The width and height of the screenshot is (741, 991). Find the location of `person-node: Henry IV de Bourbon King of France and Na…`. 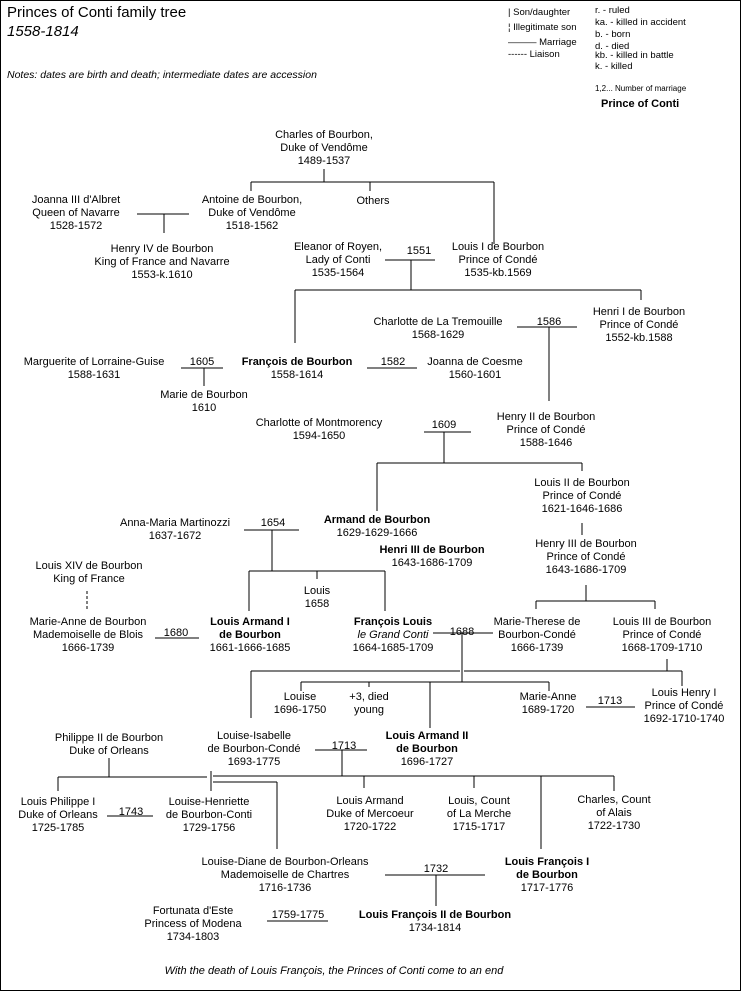

person-node: Henry IV de Bourbon King of France and Na… is located at coordinates (161, 262).